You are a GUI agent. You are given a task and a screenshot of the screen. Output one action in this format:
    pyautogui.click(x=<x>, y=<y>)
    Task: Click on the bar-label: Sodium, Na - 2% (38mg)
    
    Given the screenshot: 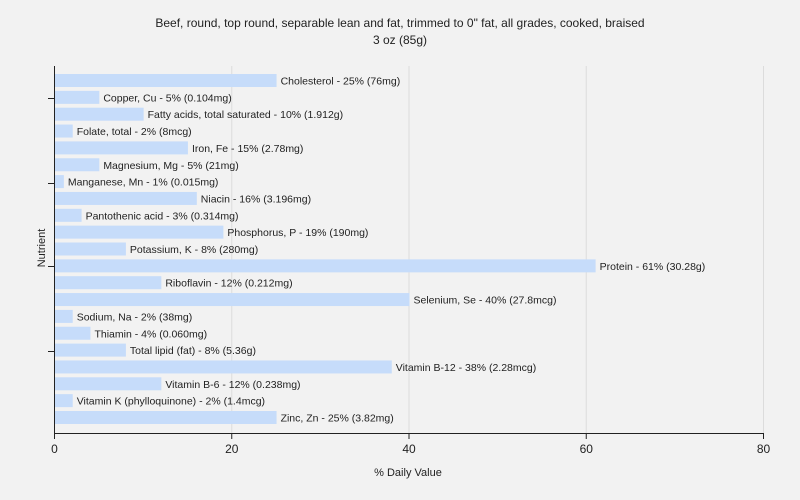 What is the action you would take?
    pyautogui.click(x=135, y=317)
    